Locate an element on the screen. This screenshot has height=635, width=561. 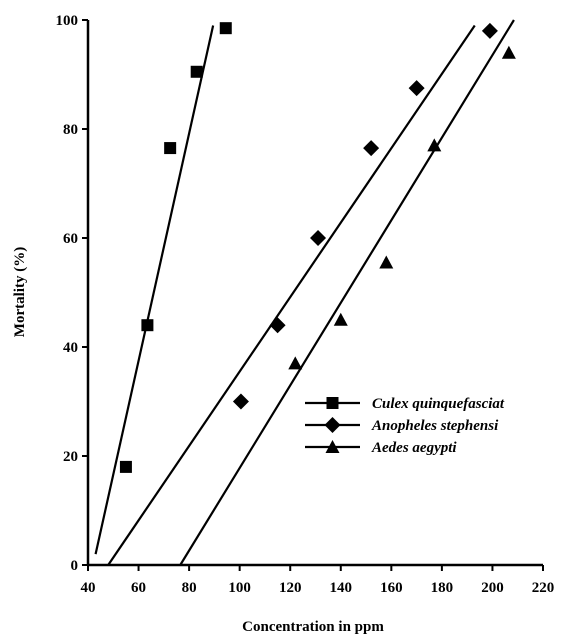
y-tick-label: 40 is located at coordinates (70, 348).